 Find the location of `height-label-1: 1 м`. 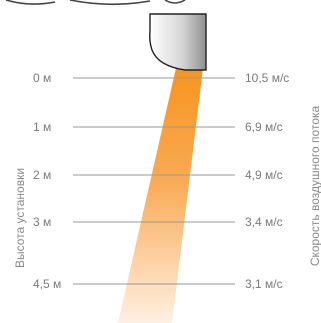

height-label-1: 1 м is located at coordinates (42, 127).